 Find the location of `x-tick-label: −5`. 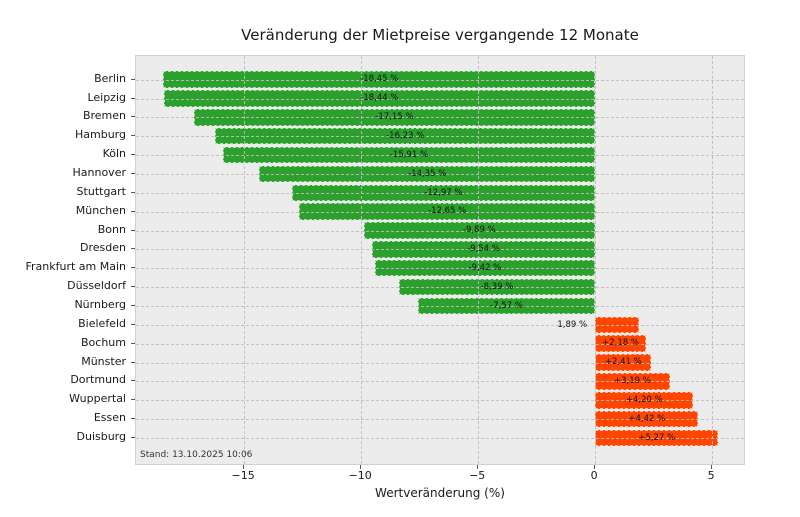

x-tick-label: −5 is located at coordinates (477, 475).